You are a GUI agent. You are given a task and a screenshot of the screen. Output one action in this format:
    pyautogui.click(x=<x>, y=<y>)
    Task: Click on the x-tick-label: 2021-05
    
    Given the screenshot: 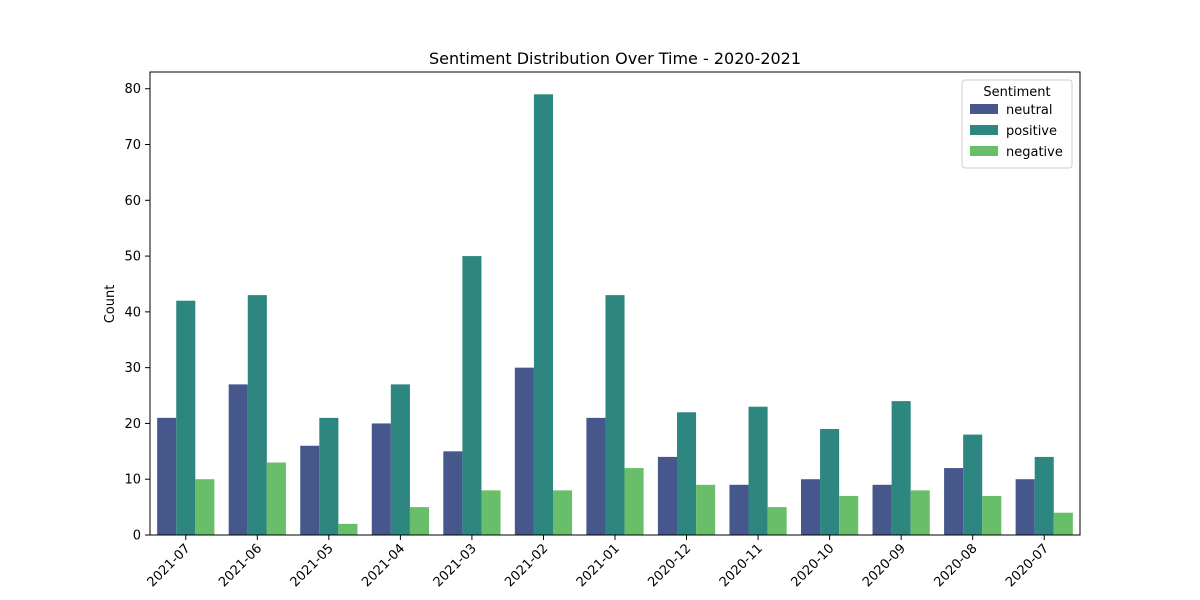 What is the action you would take?
    pyautogui.click(x=312, y=565)
    